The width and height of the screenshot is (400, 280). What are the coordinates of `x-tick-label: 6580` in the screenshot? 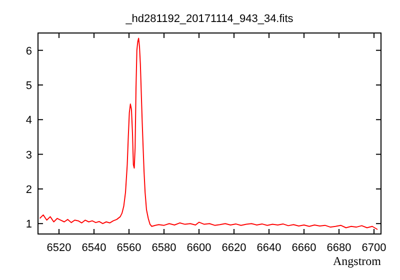 It's located at (164, 248).